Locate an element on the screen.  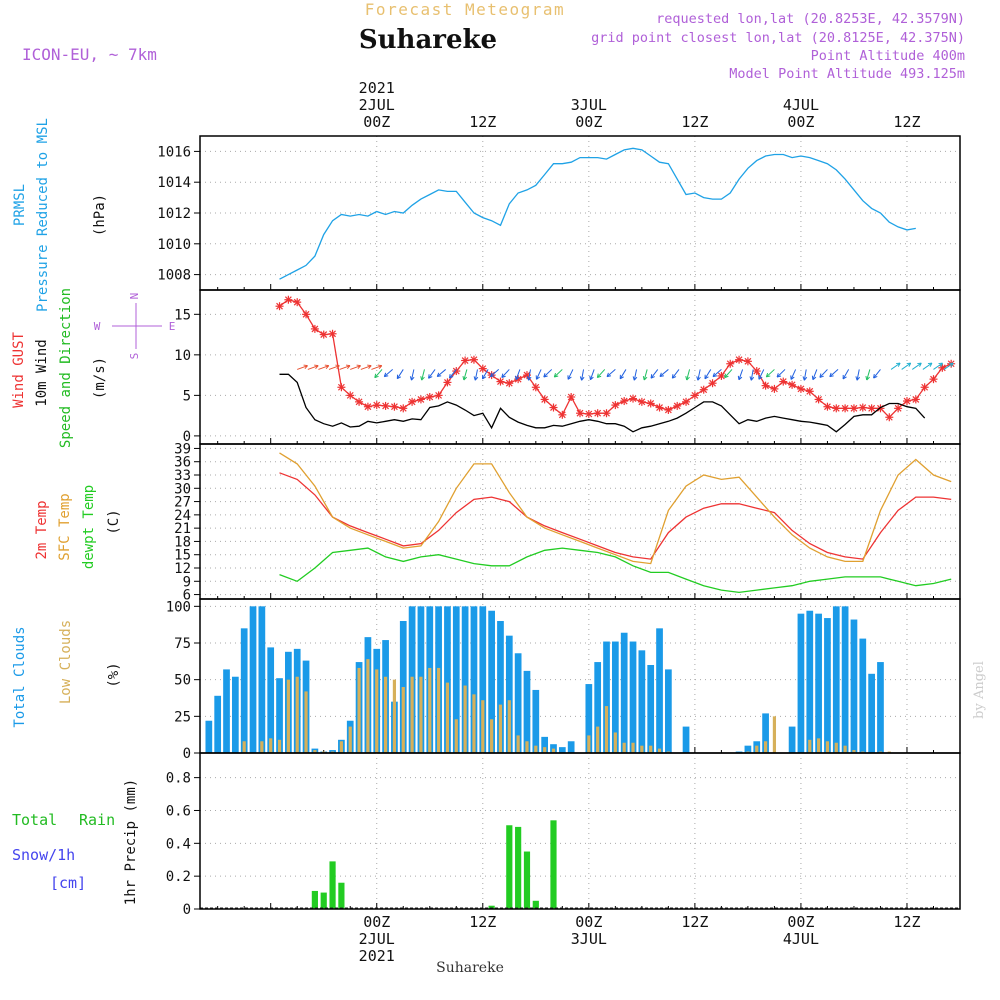
panel-wind: 0 5 10 15 is located at coordinates (567, 367).